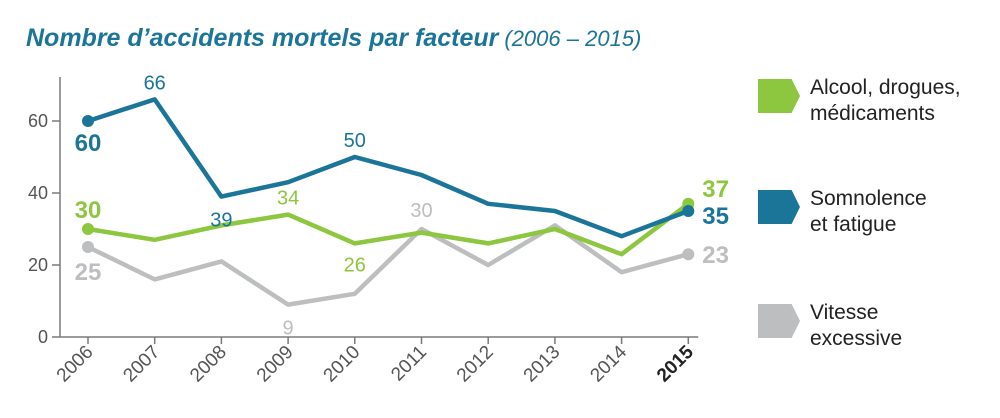 This screenshot has width=1000, height=418. What do you see at coordinates (779, 321) in the screenshot?
I see `legend-swatch-speed` at bounding box center [779, 321].